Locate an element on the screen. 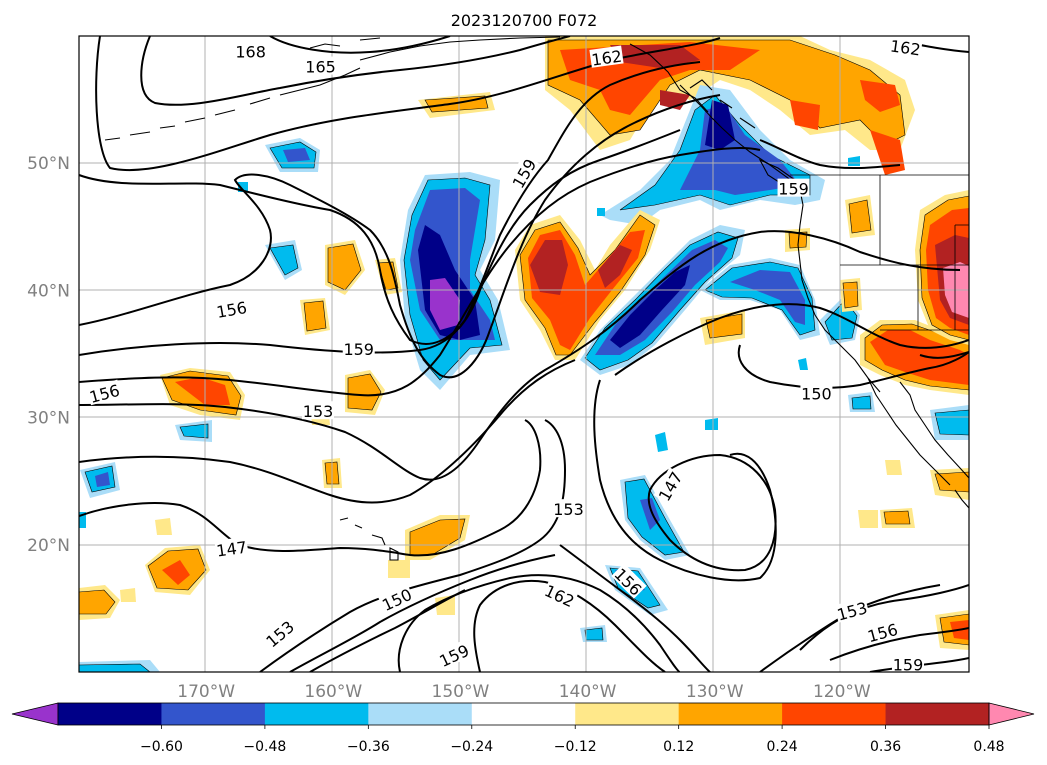 This screenshot has width=1047, height=765. contour-label-text: 165 is located at coordinates (320, 67).